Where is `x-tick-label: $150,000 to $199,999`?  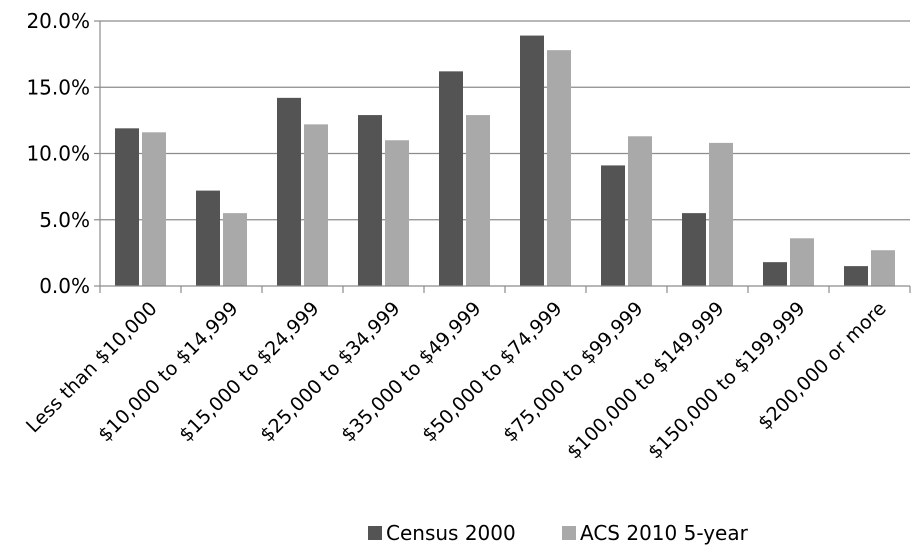
x-tick-label: $150,000 to $199,999 is located at coordinates (727, 381).